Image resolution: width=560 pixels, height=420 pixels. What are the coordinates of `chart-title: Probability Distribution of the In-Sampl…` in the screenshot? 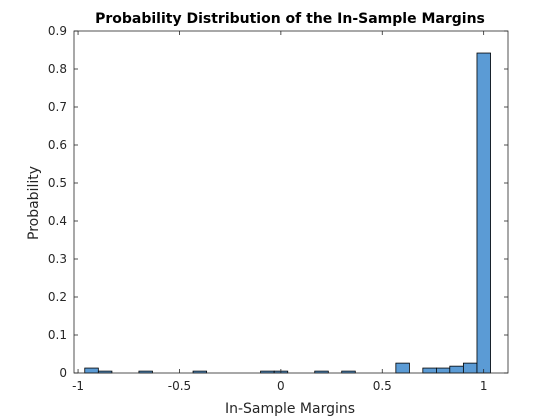 It's located at (290, 19).